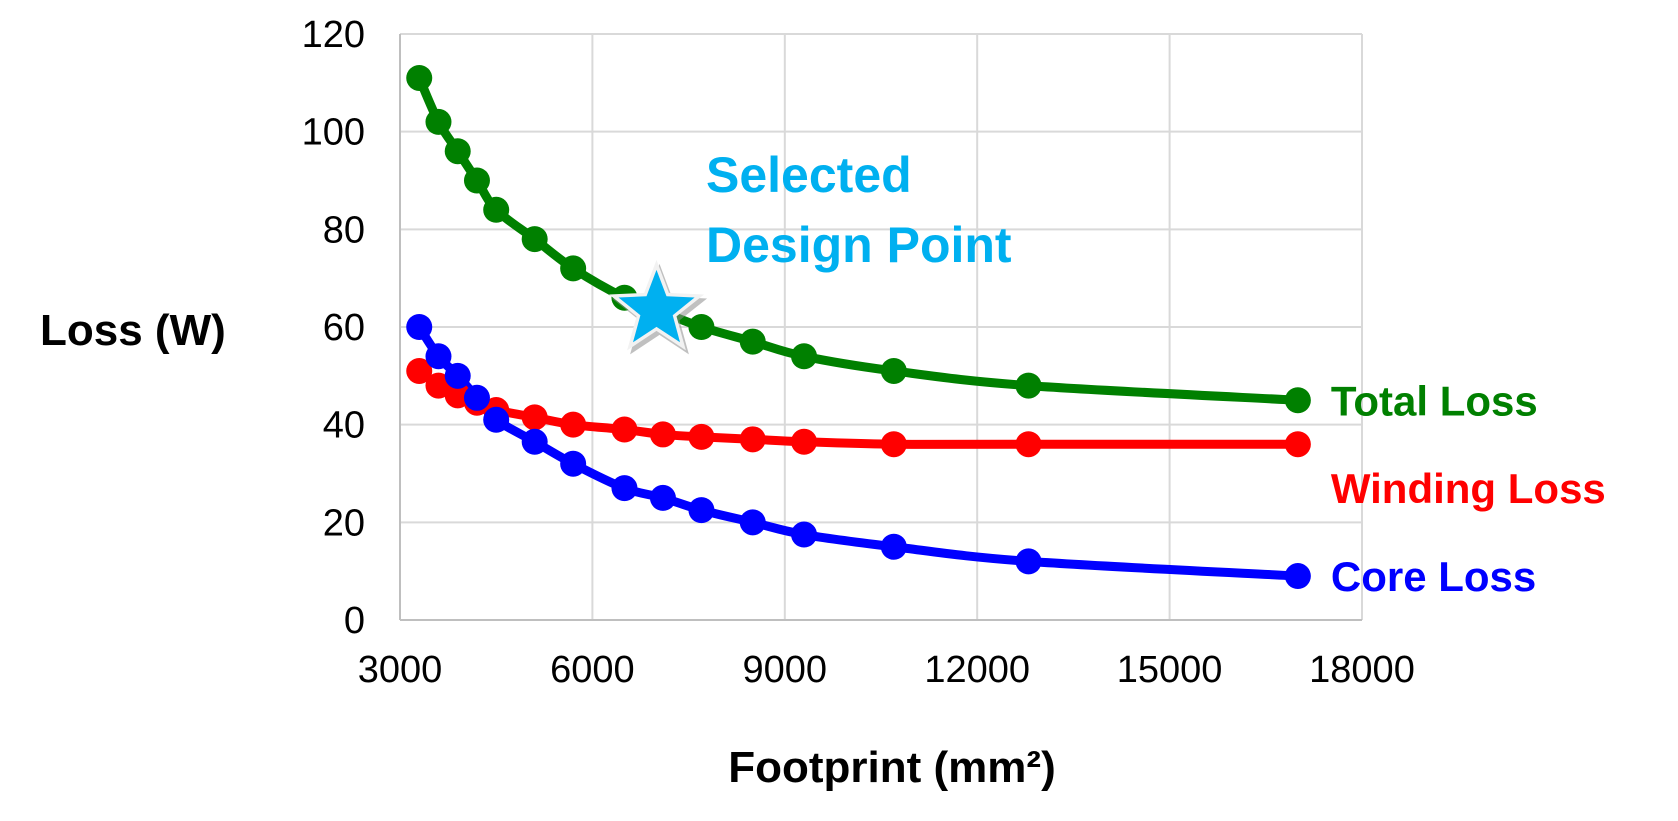 The height and width of the screenshot is (821, 1678). What do you see at coordinates (1434, 400) in the screenshot?
I see `total-loss-label: Total Loss` at bounding box center [1434, 400].